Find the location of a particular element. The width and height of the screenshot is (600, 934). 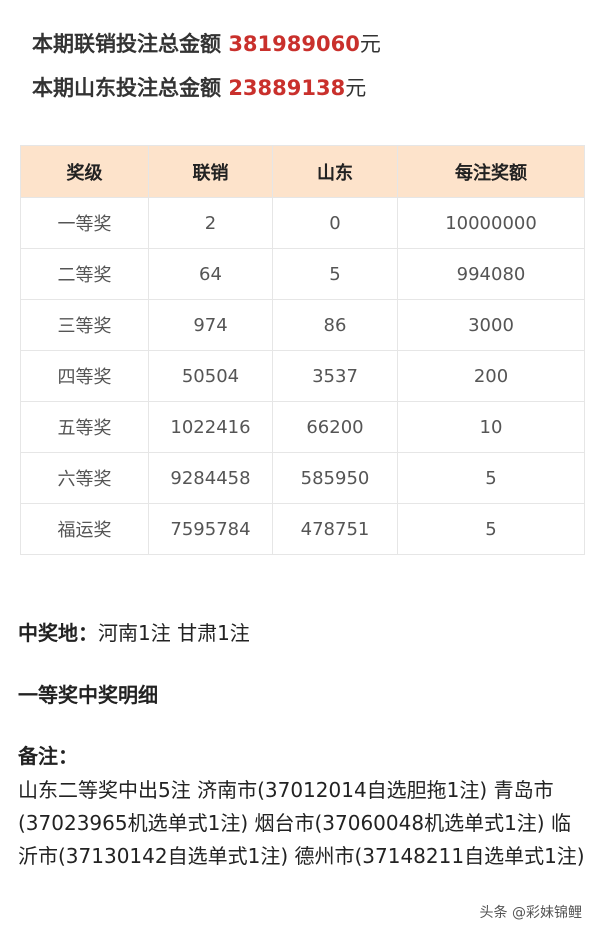

amount: 23889138 is located at coordinates (287, 88).